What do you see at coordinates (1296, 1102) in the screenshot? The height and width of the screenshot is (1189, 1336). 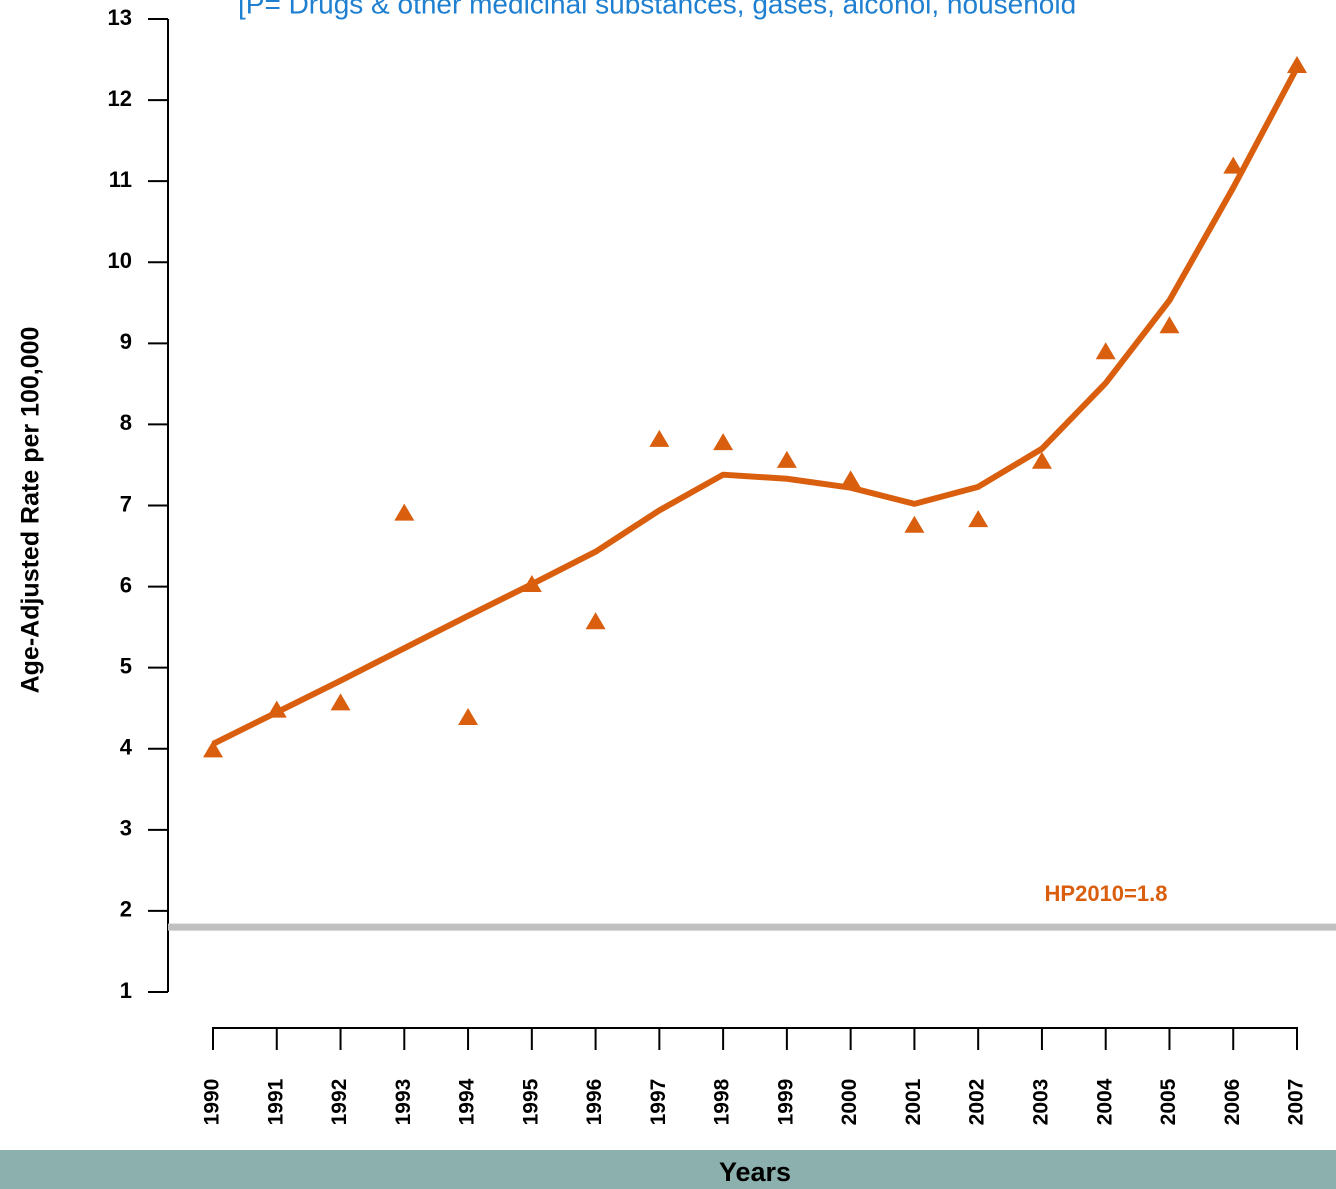 I see `x-tick-label: 2007` at bounding box center [1296, 1102].